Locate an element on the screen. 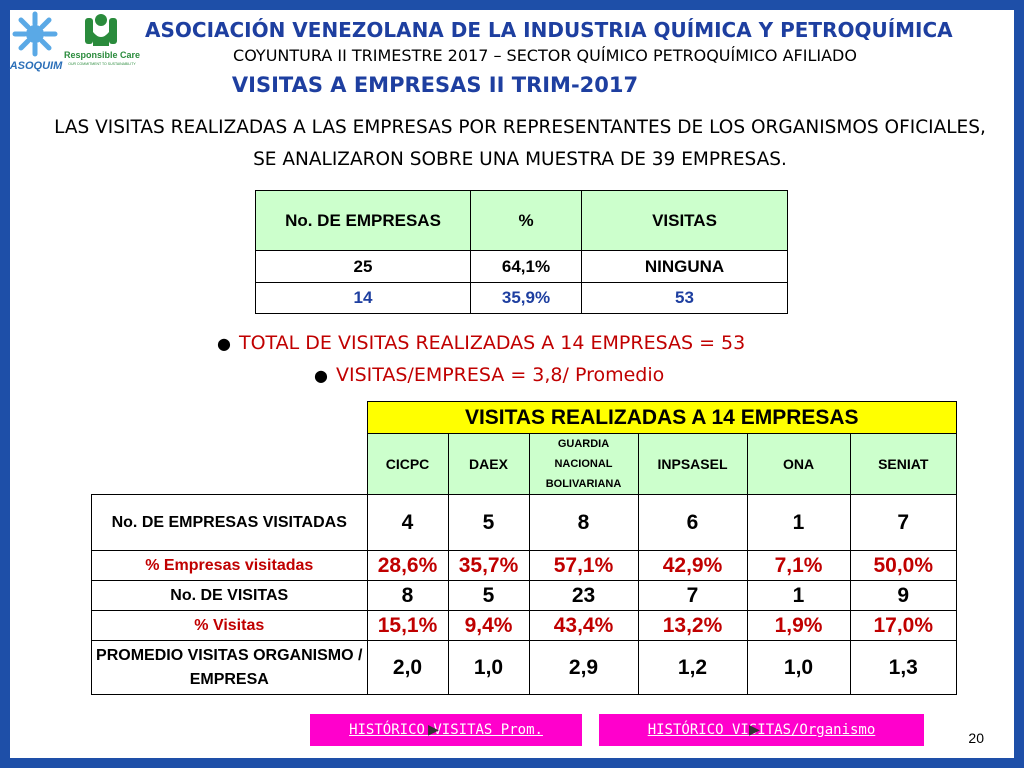  column-header: INPSASEL is located at coordinates (692, 464).